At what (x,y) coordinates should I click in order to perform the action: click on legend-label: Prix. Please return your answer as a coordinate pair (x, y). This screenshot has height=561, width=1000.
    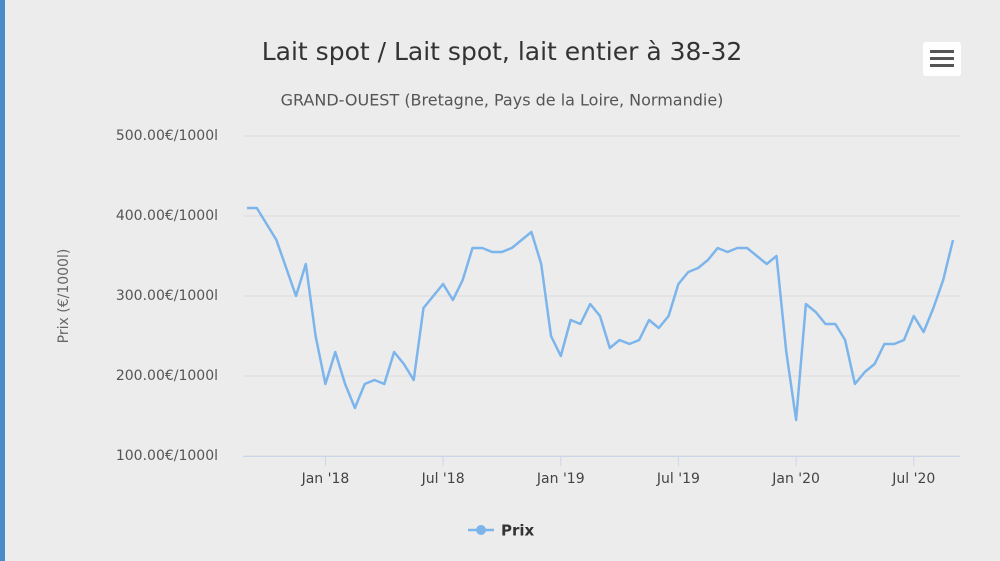
    Looking at the image, I should click on (518, 531).